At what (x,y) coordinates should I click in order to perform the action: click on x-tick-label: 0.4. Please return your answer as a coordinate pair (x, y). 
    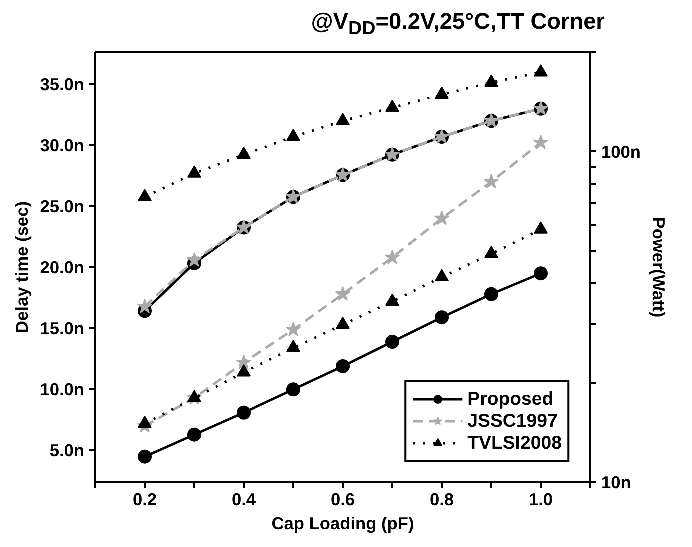
    Looking at the image, I should click on (244, 500).